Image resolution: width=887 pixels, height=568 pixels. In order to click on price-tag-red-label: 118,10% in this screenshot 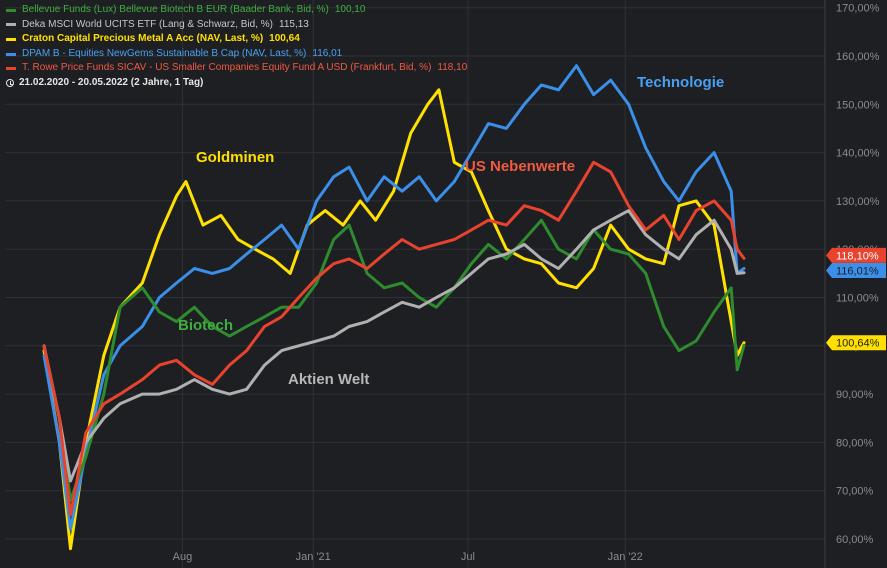, I will do `click(857, 256)`.